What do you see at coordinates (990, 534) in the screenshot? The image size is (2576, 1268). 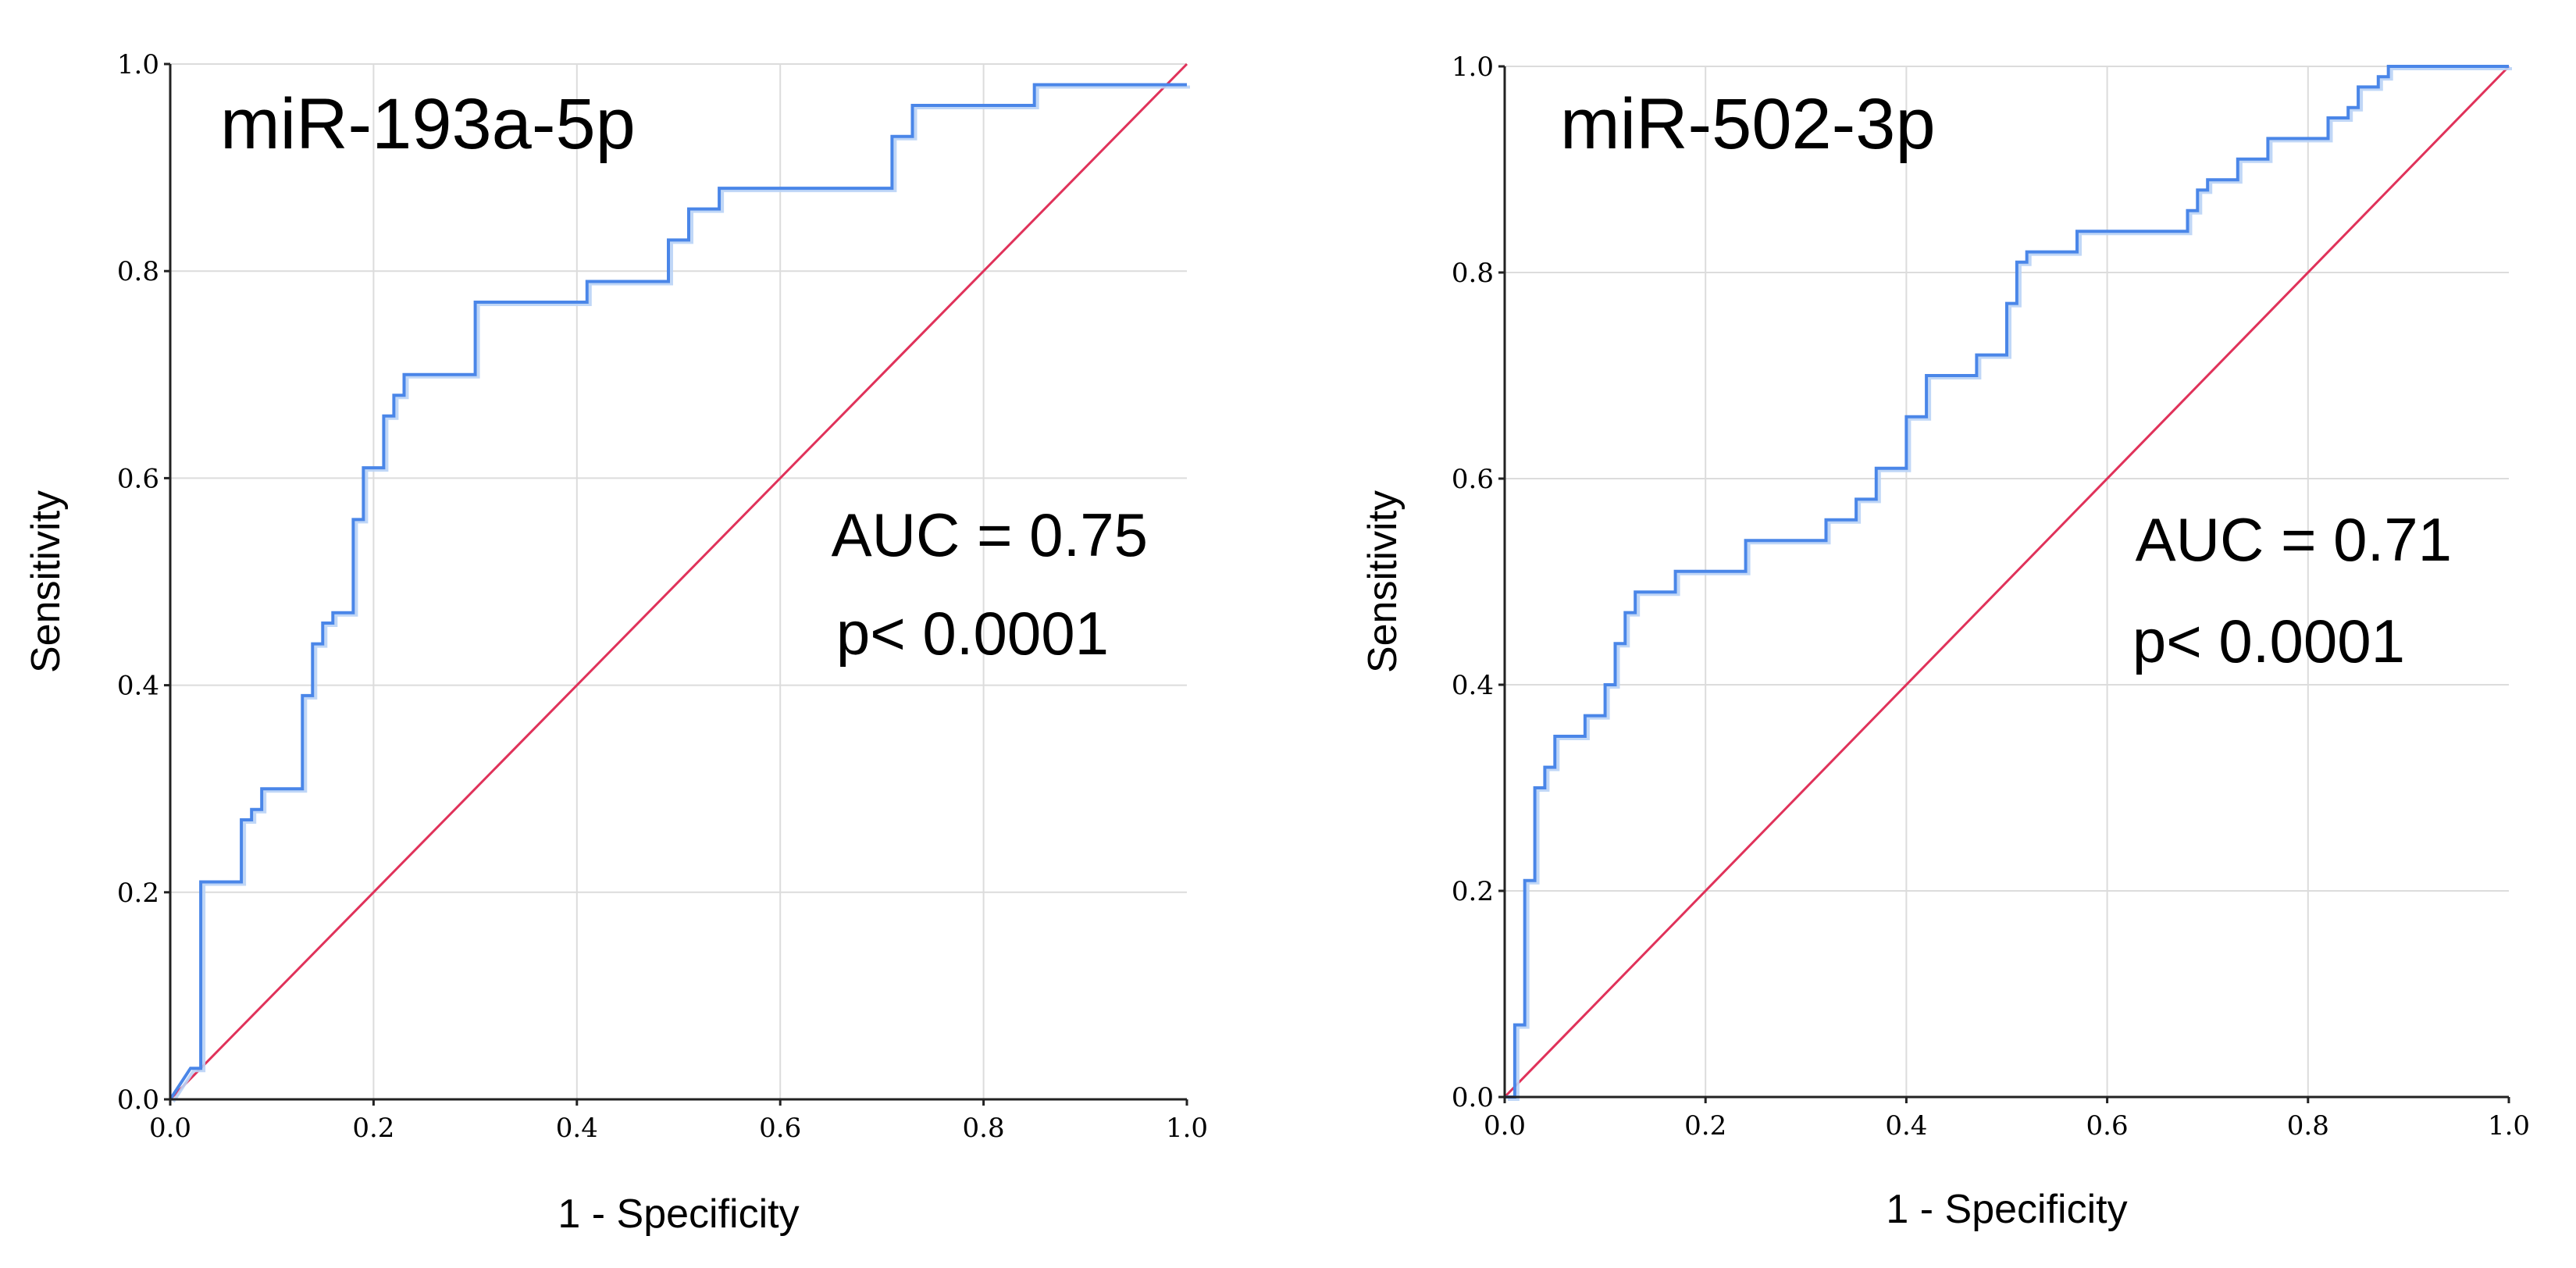 I see `auc-annotation: AUC = 0.75` at bounding box center [990, 534].